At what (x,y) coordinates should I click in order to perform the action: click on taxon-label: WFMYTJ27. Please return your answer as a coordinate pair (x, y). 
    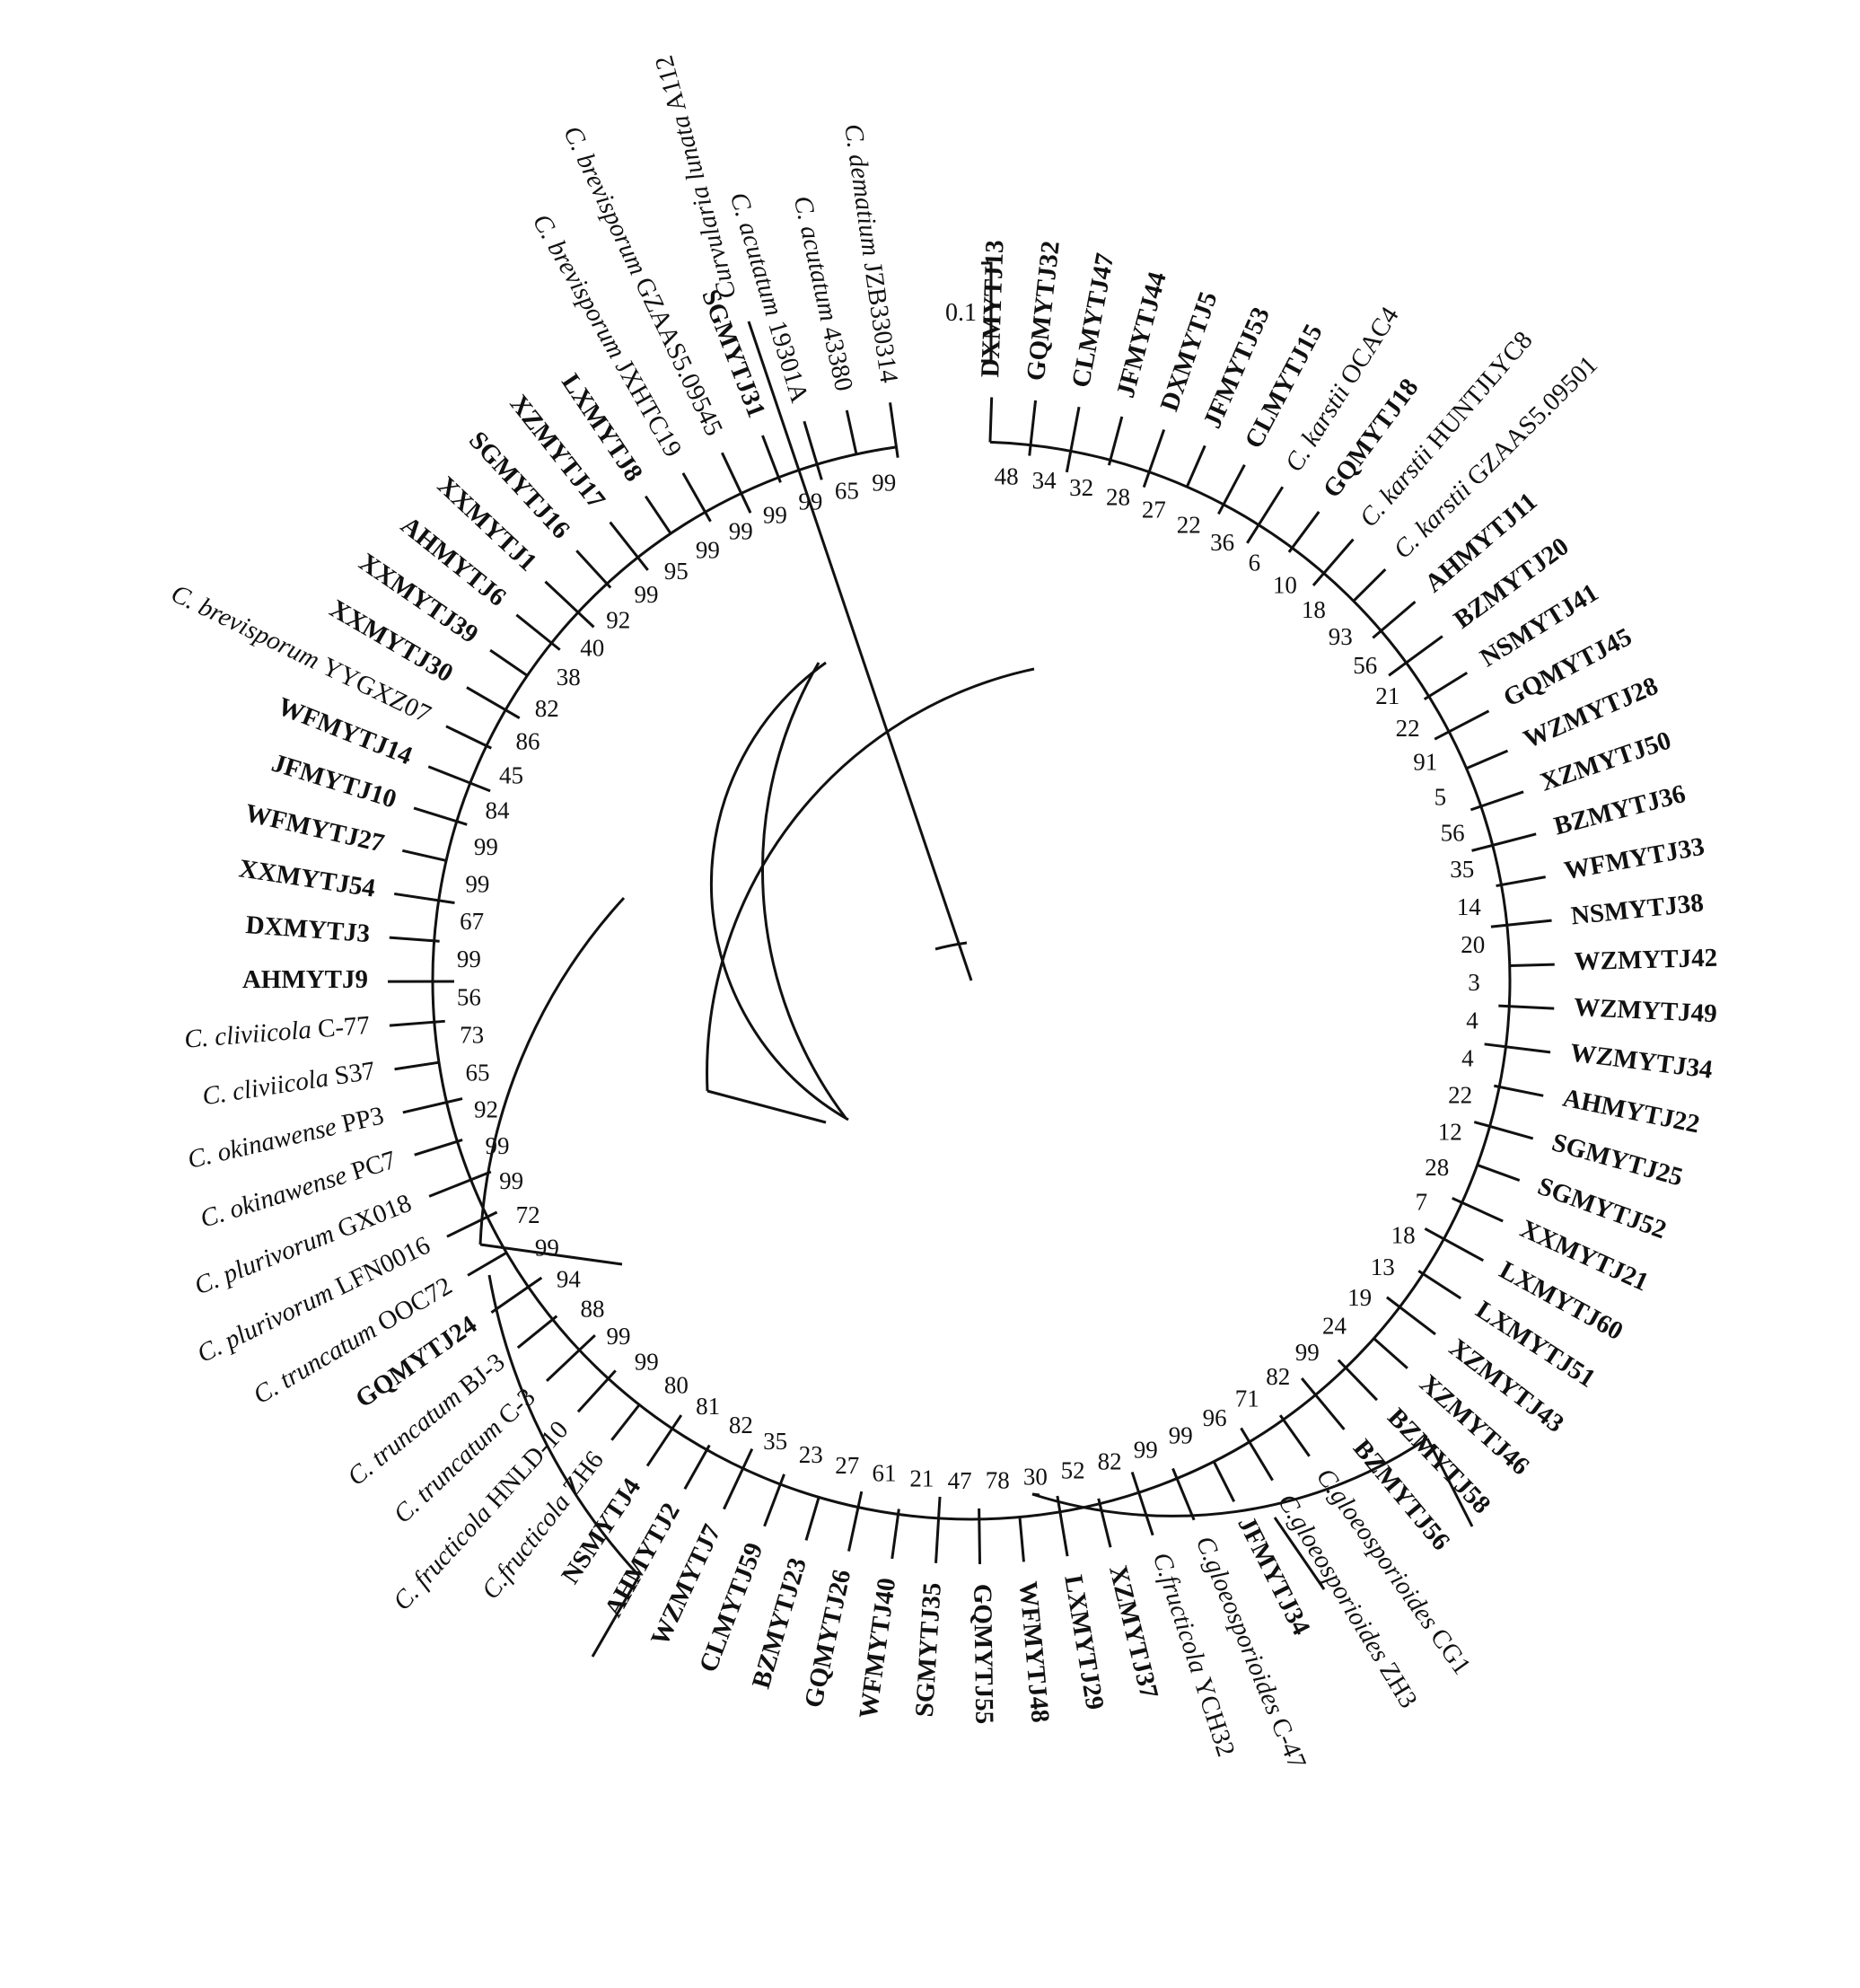
    Looking at the image, I should click on (314, 828).